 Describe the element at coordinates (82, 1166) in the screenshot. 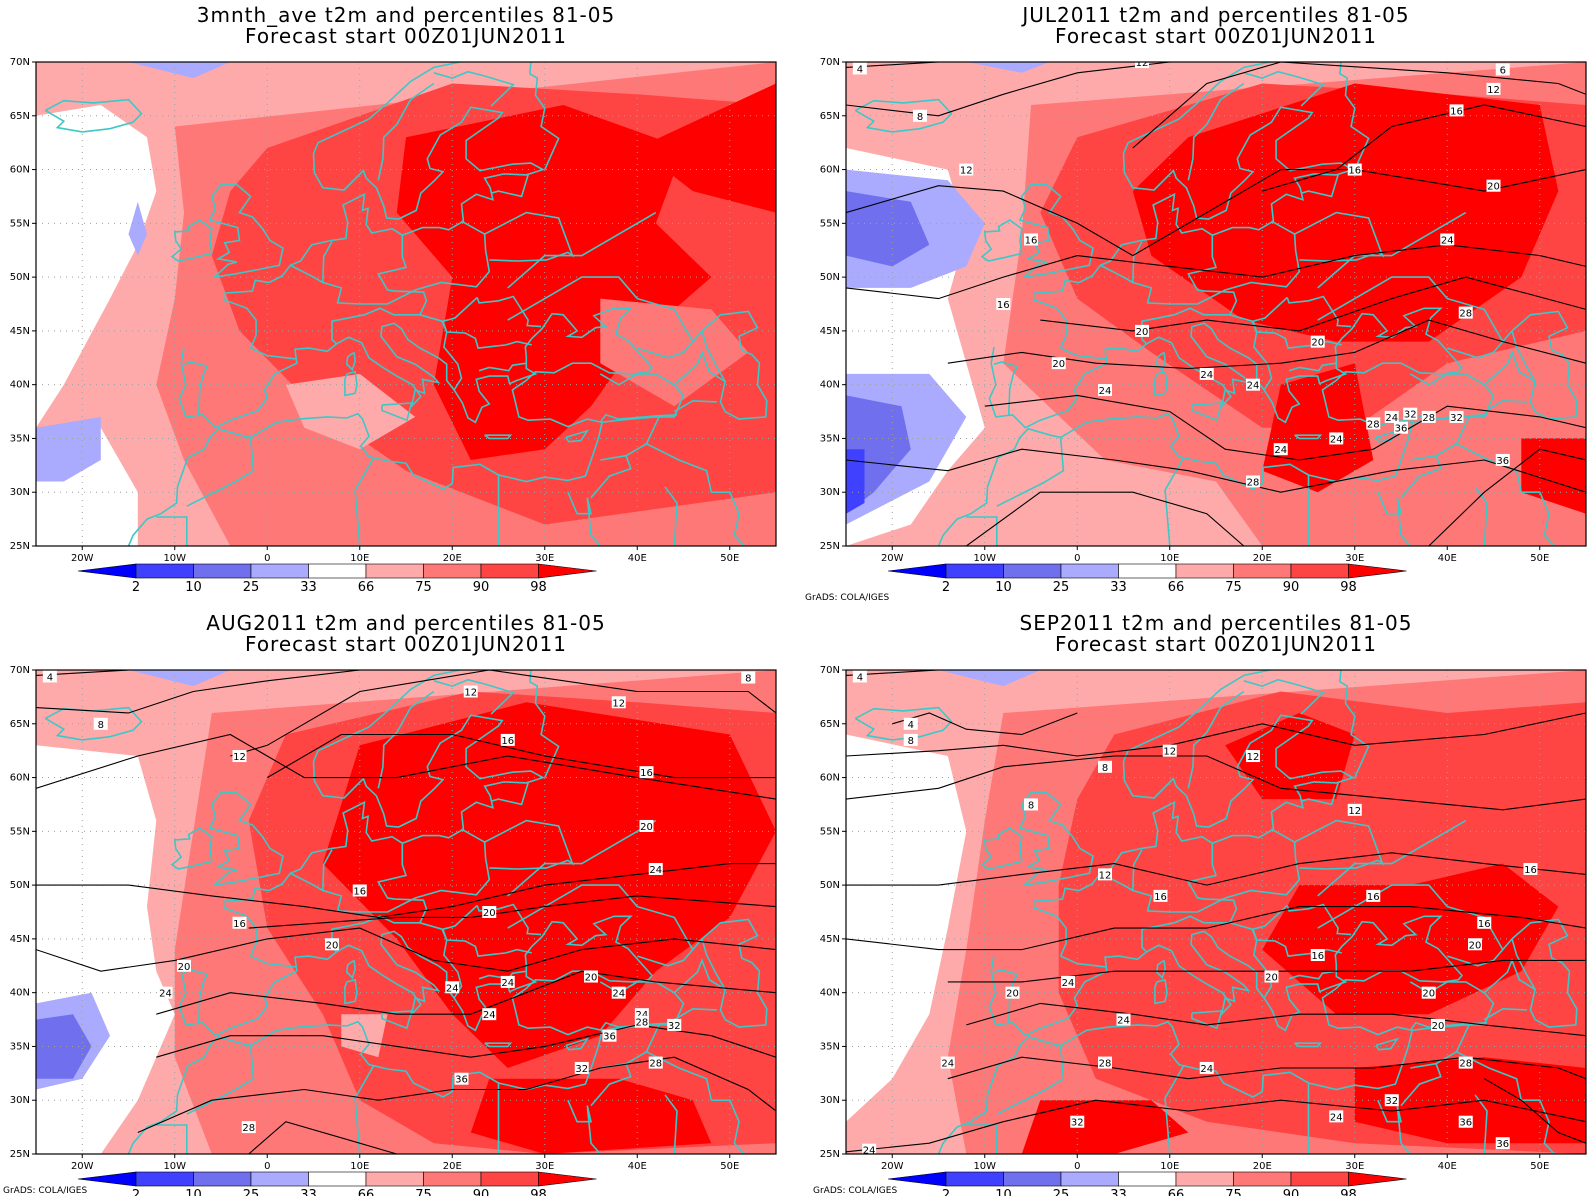

I see `lon-tick-label: 20W` at that location.